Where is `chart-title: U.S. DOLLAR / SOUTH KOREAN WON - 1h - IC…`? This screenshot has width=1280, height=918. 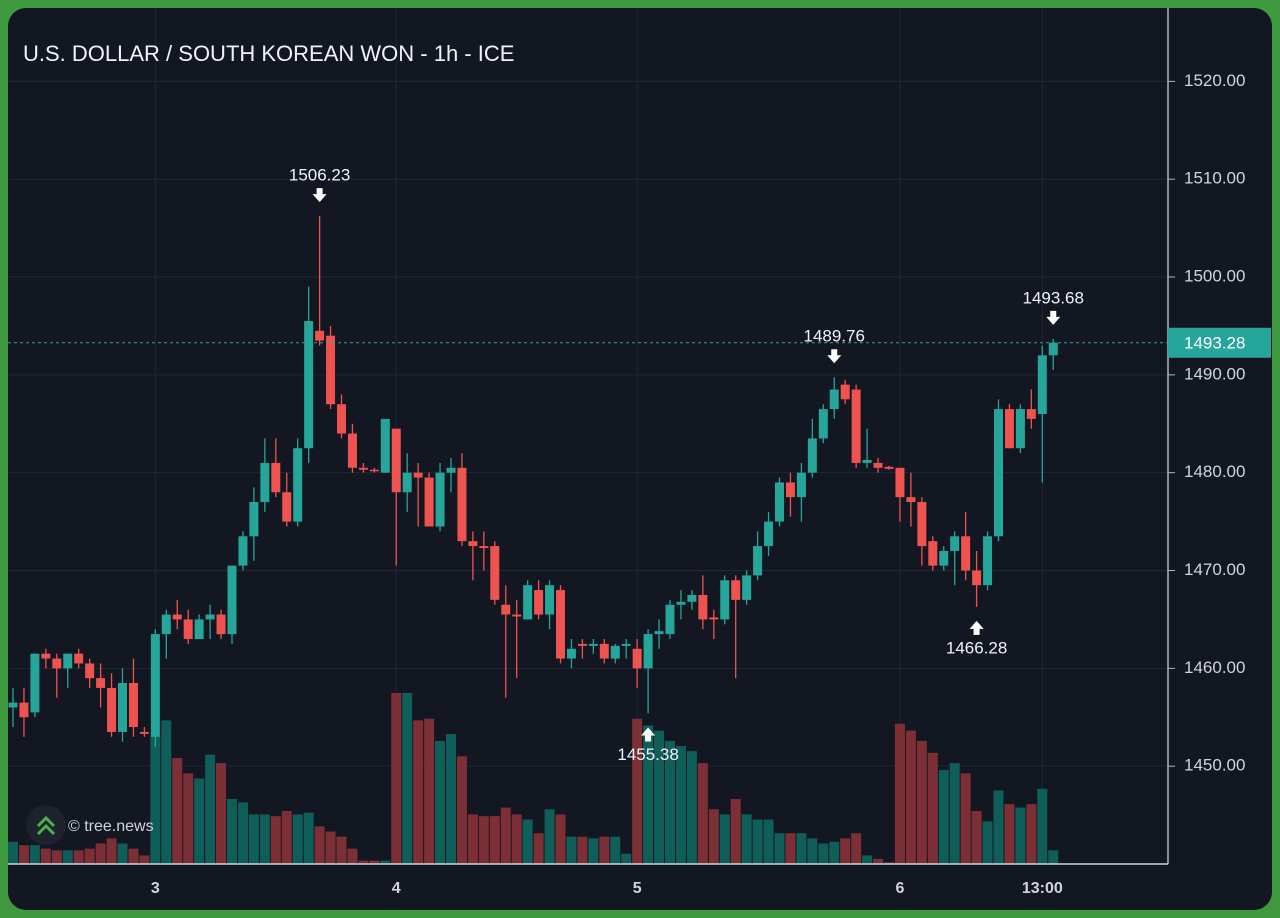 chart-title: U.S. DOLLAR / SOUTH KOREAN WON - 1h - IC… is located at coordinates (268, 53).